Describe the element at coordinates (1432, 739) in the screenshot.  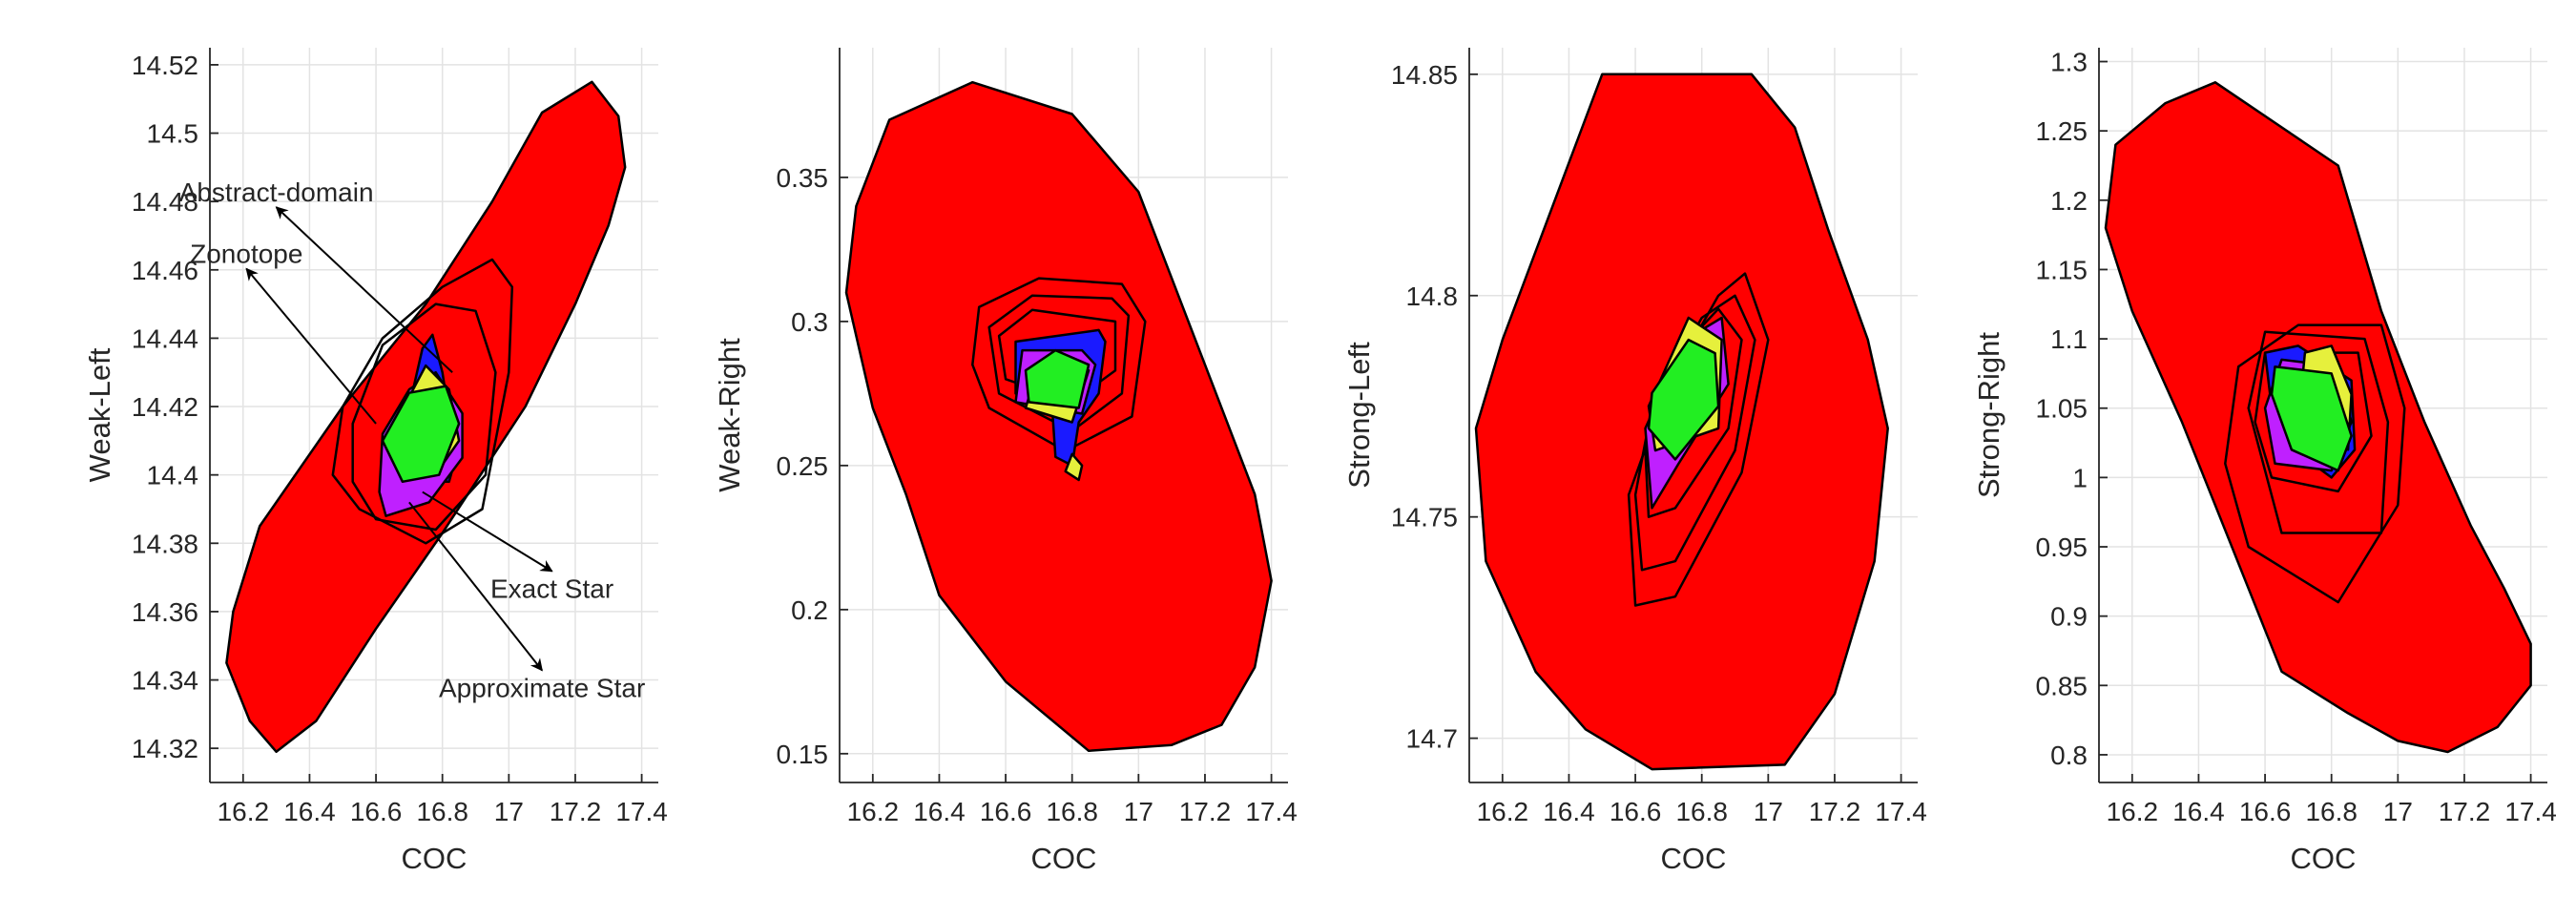
I see `y-tick-label: 14.7` at that location.